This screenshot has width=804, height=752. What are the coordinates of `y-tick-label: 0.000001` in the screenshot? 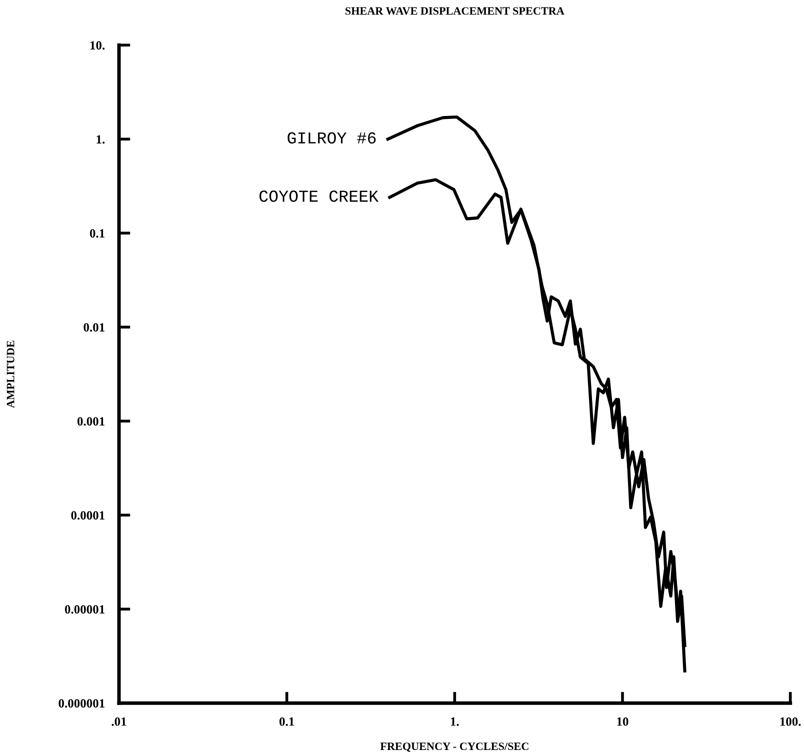 It's located at (81, 703).